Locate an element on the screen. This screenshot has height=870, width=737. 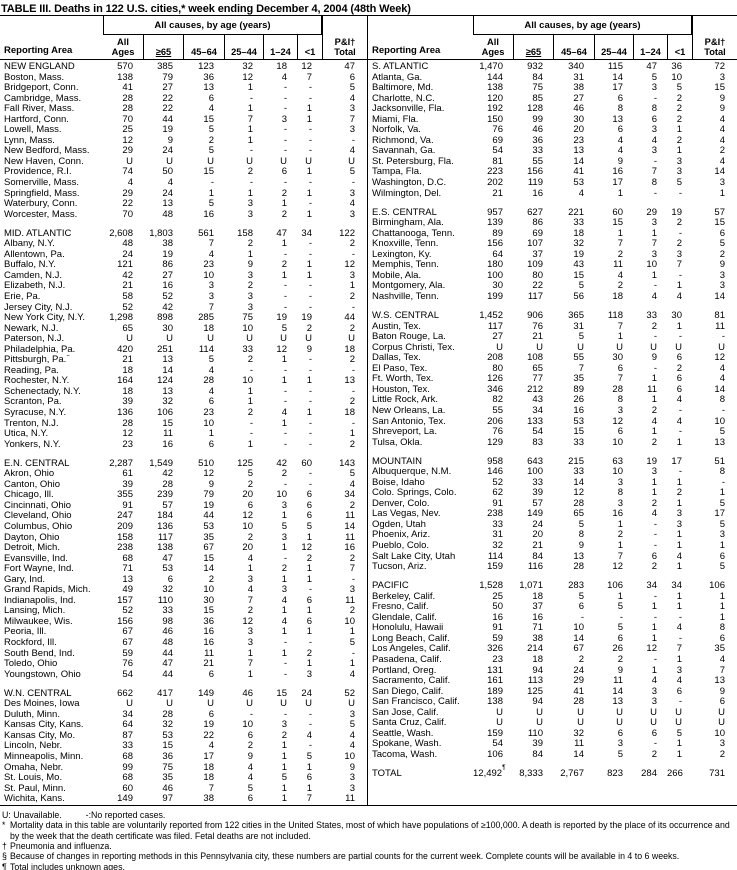
table-row: Little Rock, Ark. 82 43 26 8 1 4 8 is located at coordinates (552, 400).